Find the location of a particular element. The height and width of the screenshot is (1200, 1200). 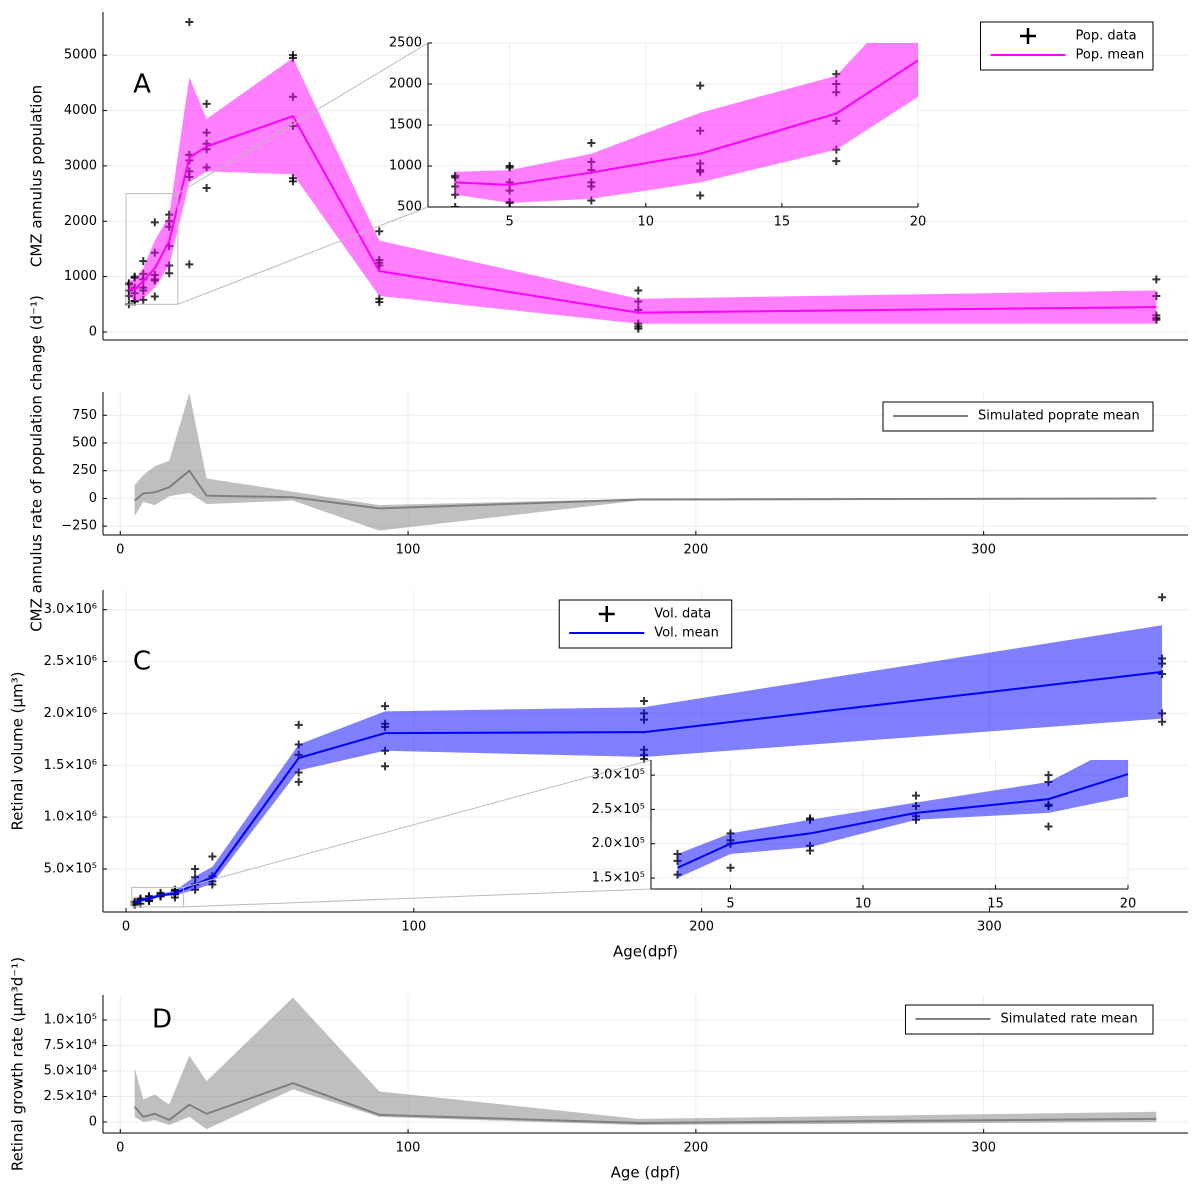

panel-label: A is located at coordinates (142, 85).